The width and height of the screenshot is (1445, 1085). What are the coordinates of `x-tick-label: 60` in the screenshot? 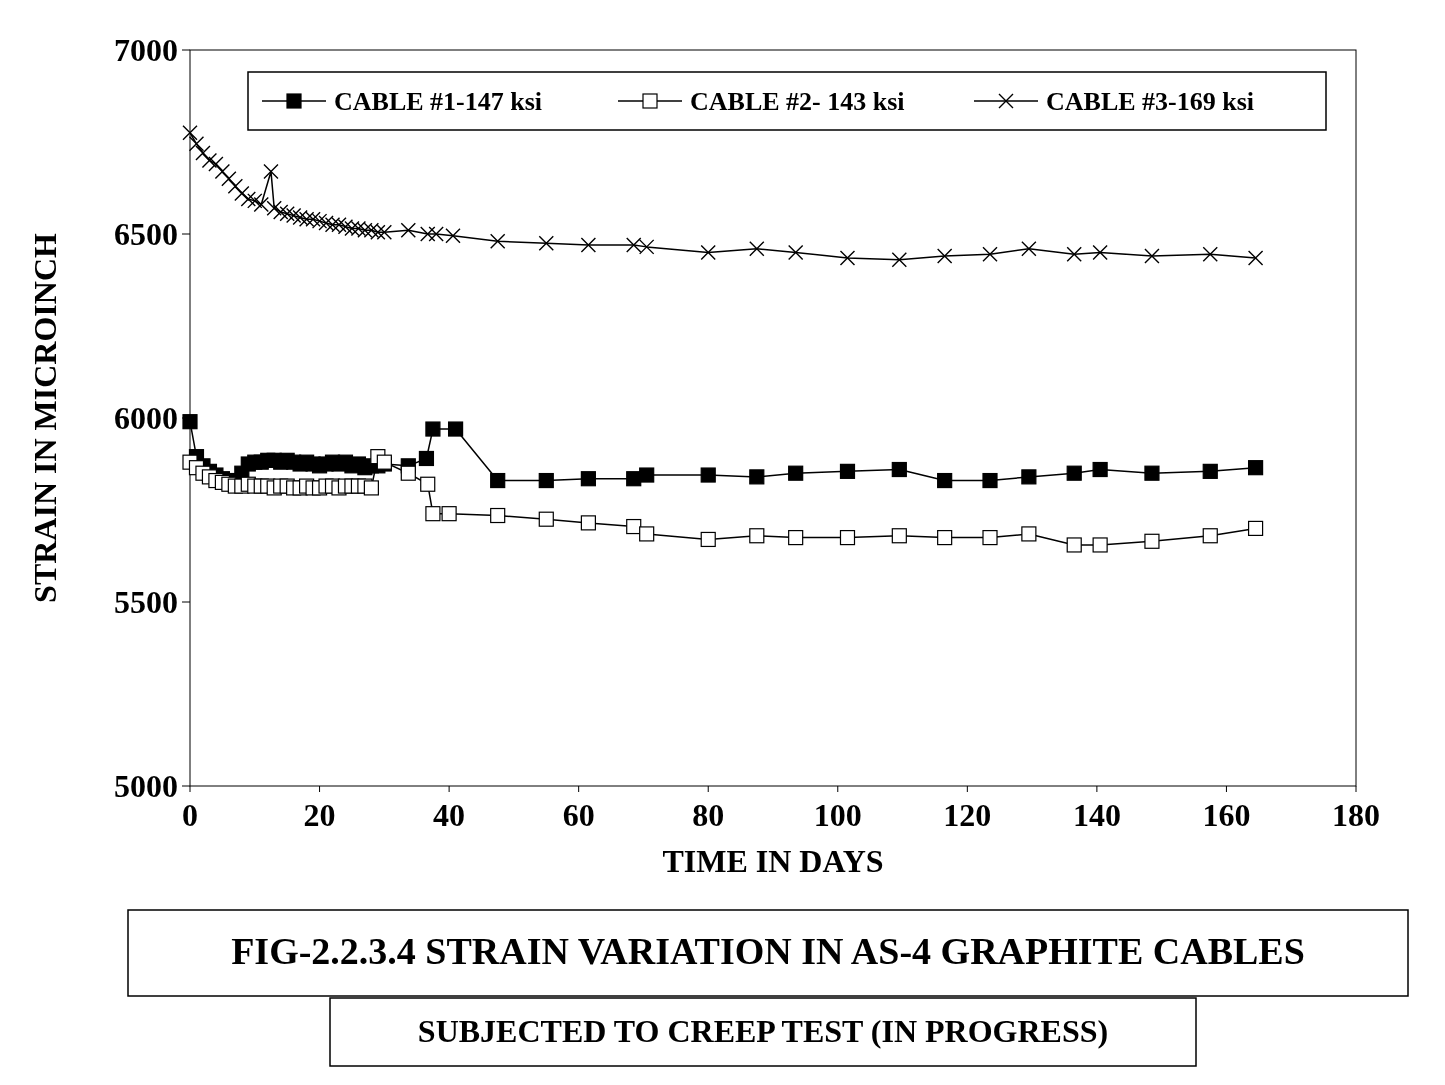 It's located at (578, 815).